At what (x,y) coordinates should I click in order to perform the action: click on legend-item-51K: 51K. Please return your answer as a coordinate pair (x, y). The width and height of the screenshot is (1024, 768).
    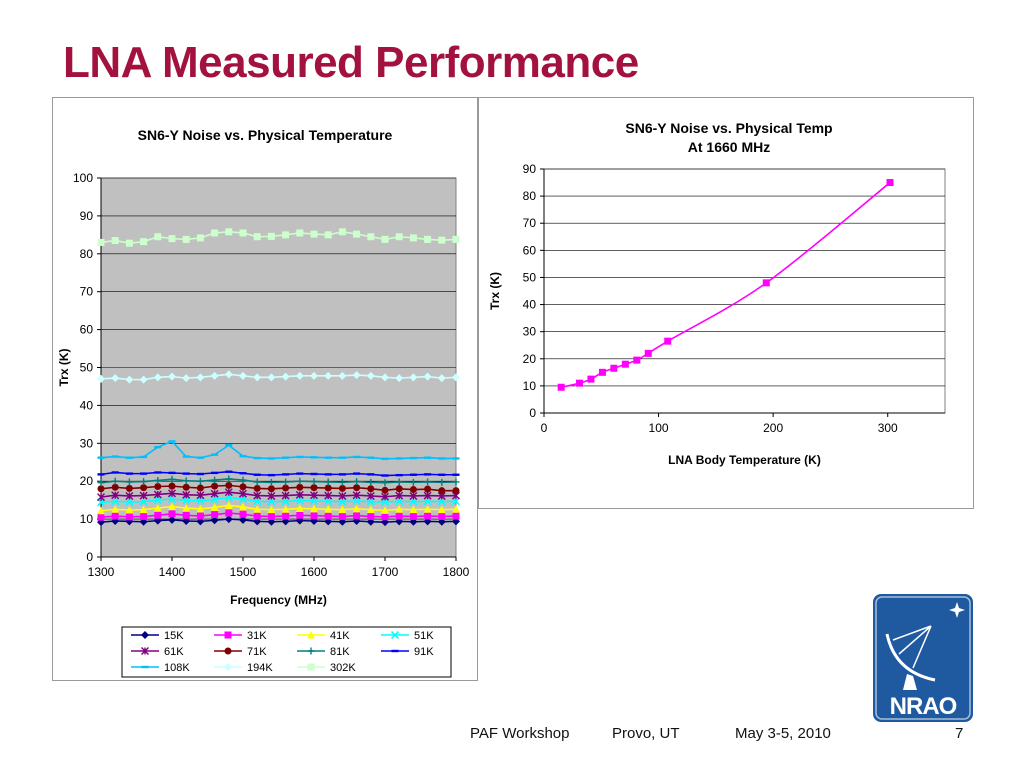
    Looking at the image, I should click on (407, 636).